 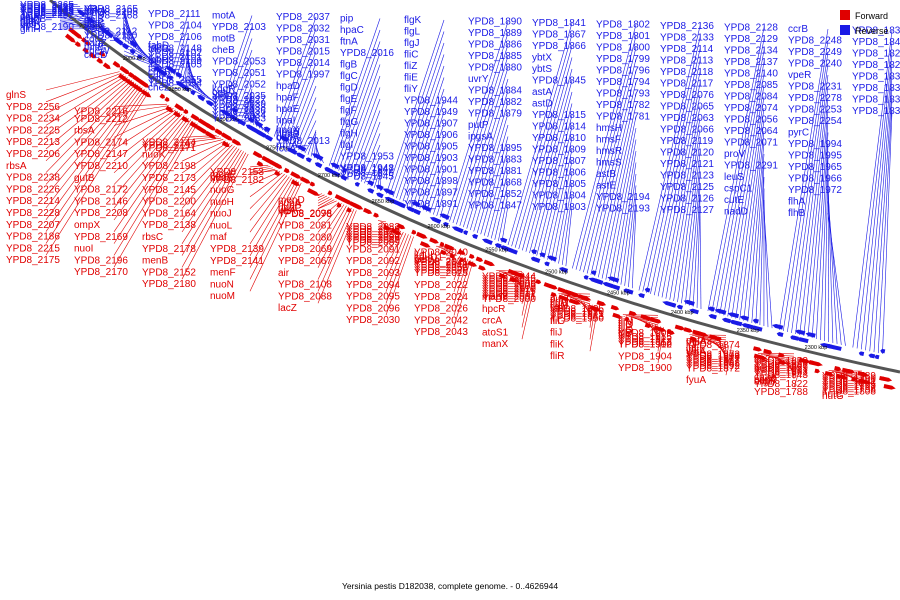 I want to click on forward-gene-label: YPD8_2091, so click(x=373, y=249).